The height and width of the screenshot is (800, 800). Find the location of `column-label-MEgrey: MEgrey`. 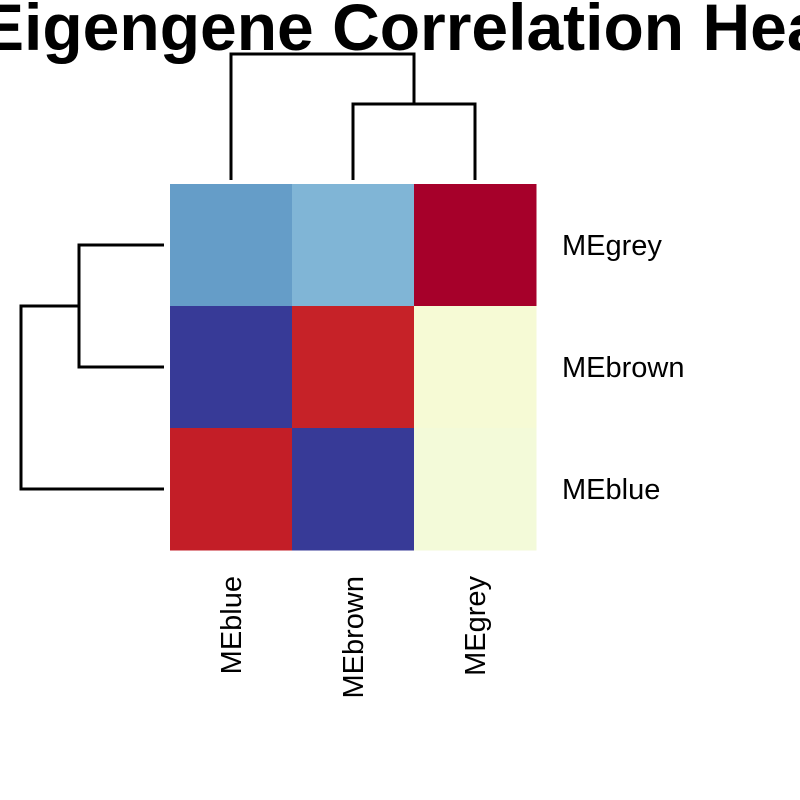

column-label-MEgrey: MEgrey is located at coordinates (476, 626).